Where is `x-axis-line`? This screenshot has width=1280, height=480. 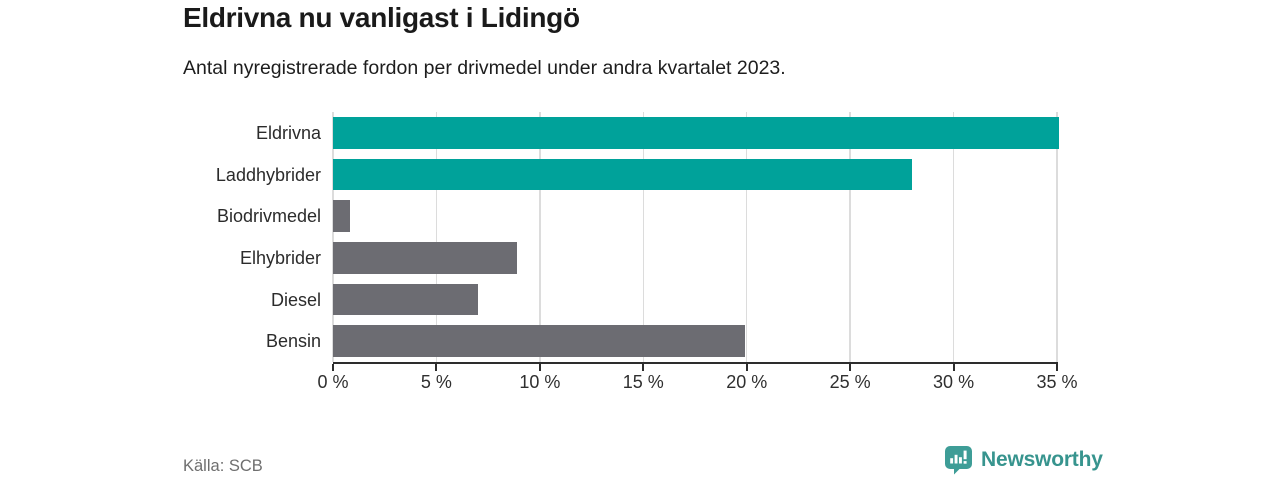 x-axis-line is located at coordinates (695, 363).